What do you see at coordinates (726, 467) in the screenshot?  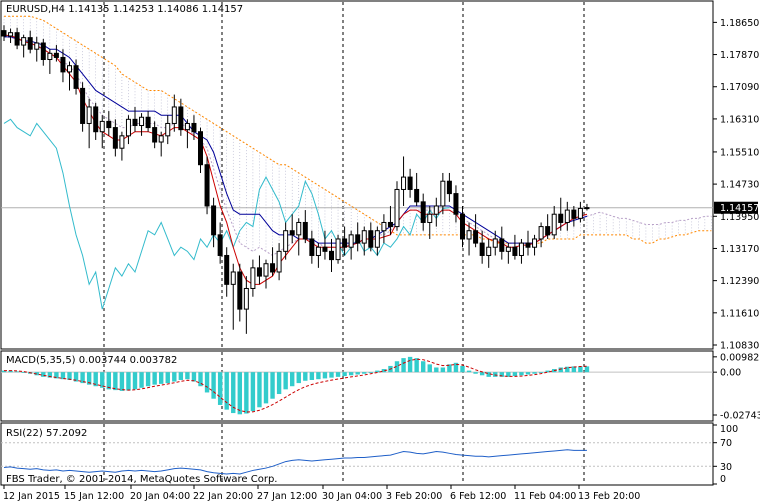 I see `rsi-tick-label: 30` at bounding box center [726, 467].